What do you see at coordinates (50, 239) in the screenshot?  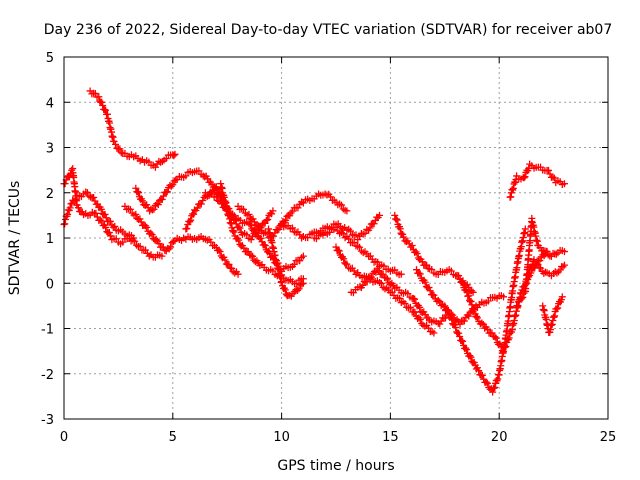 I see `y-tick-label: 1` at bounding box center [50, 239].